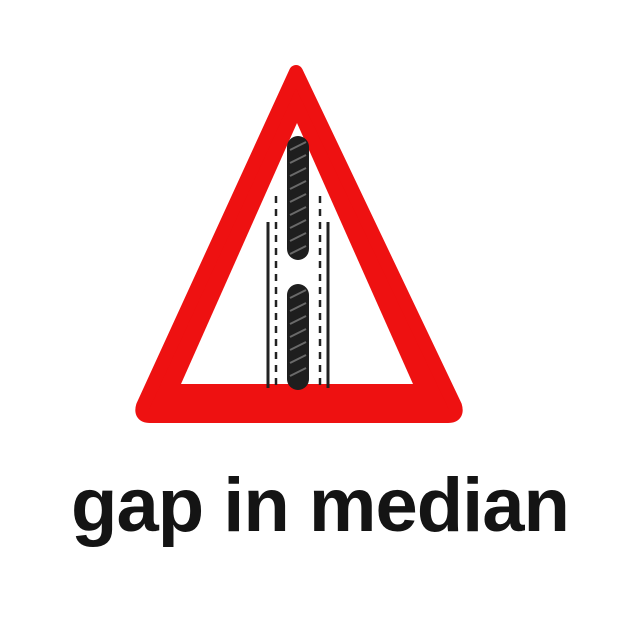  Describe the element at coordinates (298, 198) in the screenshot. I see `median-upper` at that location.